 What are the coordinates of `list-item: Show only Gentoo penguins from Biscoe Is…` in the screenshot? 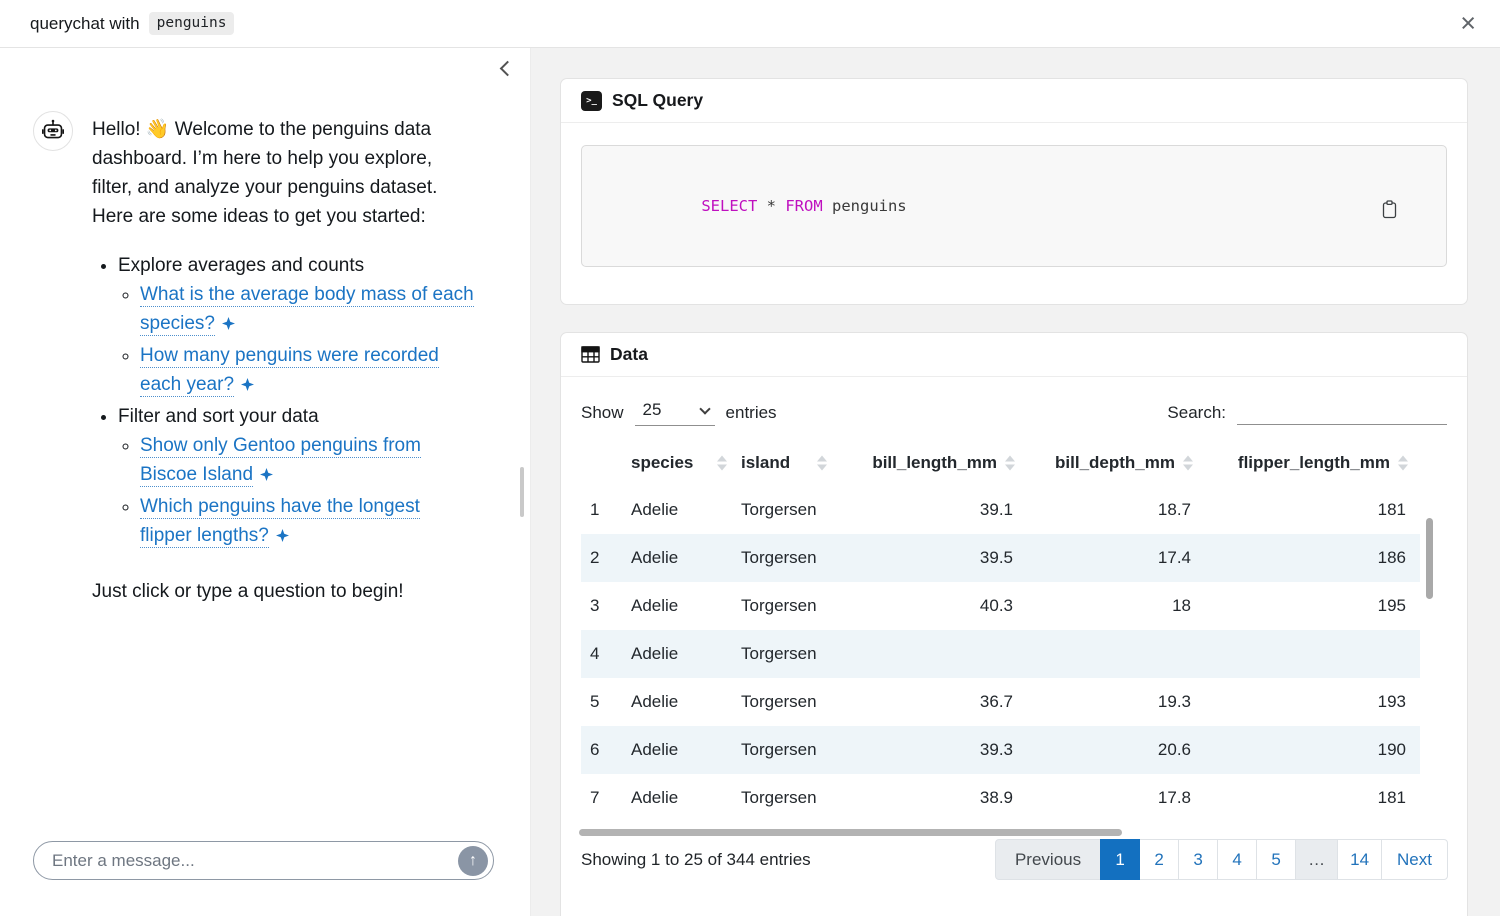 It's located at (308, 460).